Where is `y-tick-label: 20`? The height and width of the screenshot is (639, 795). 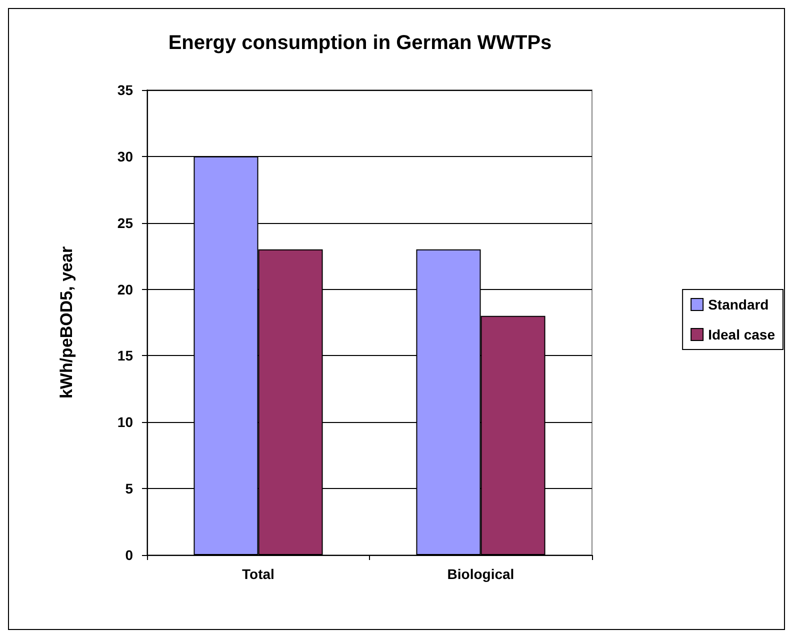 y-tick-label: 20 is located at coordinates (125, 289).